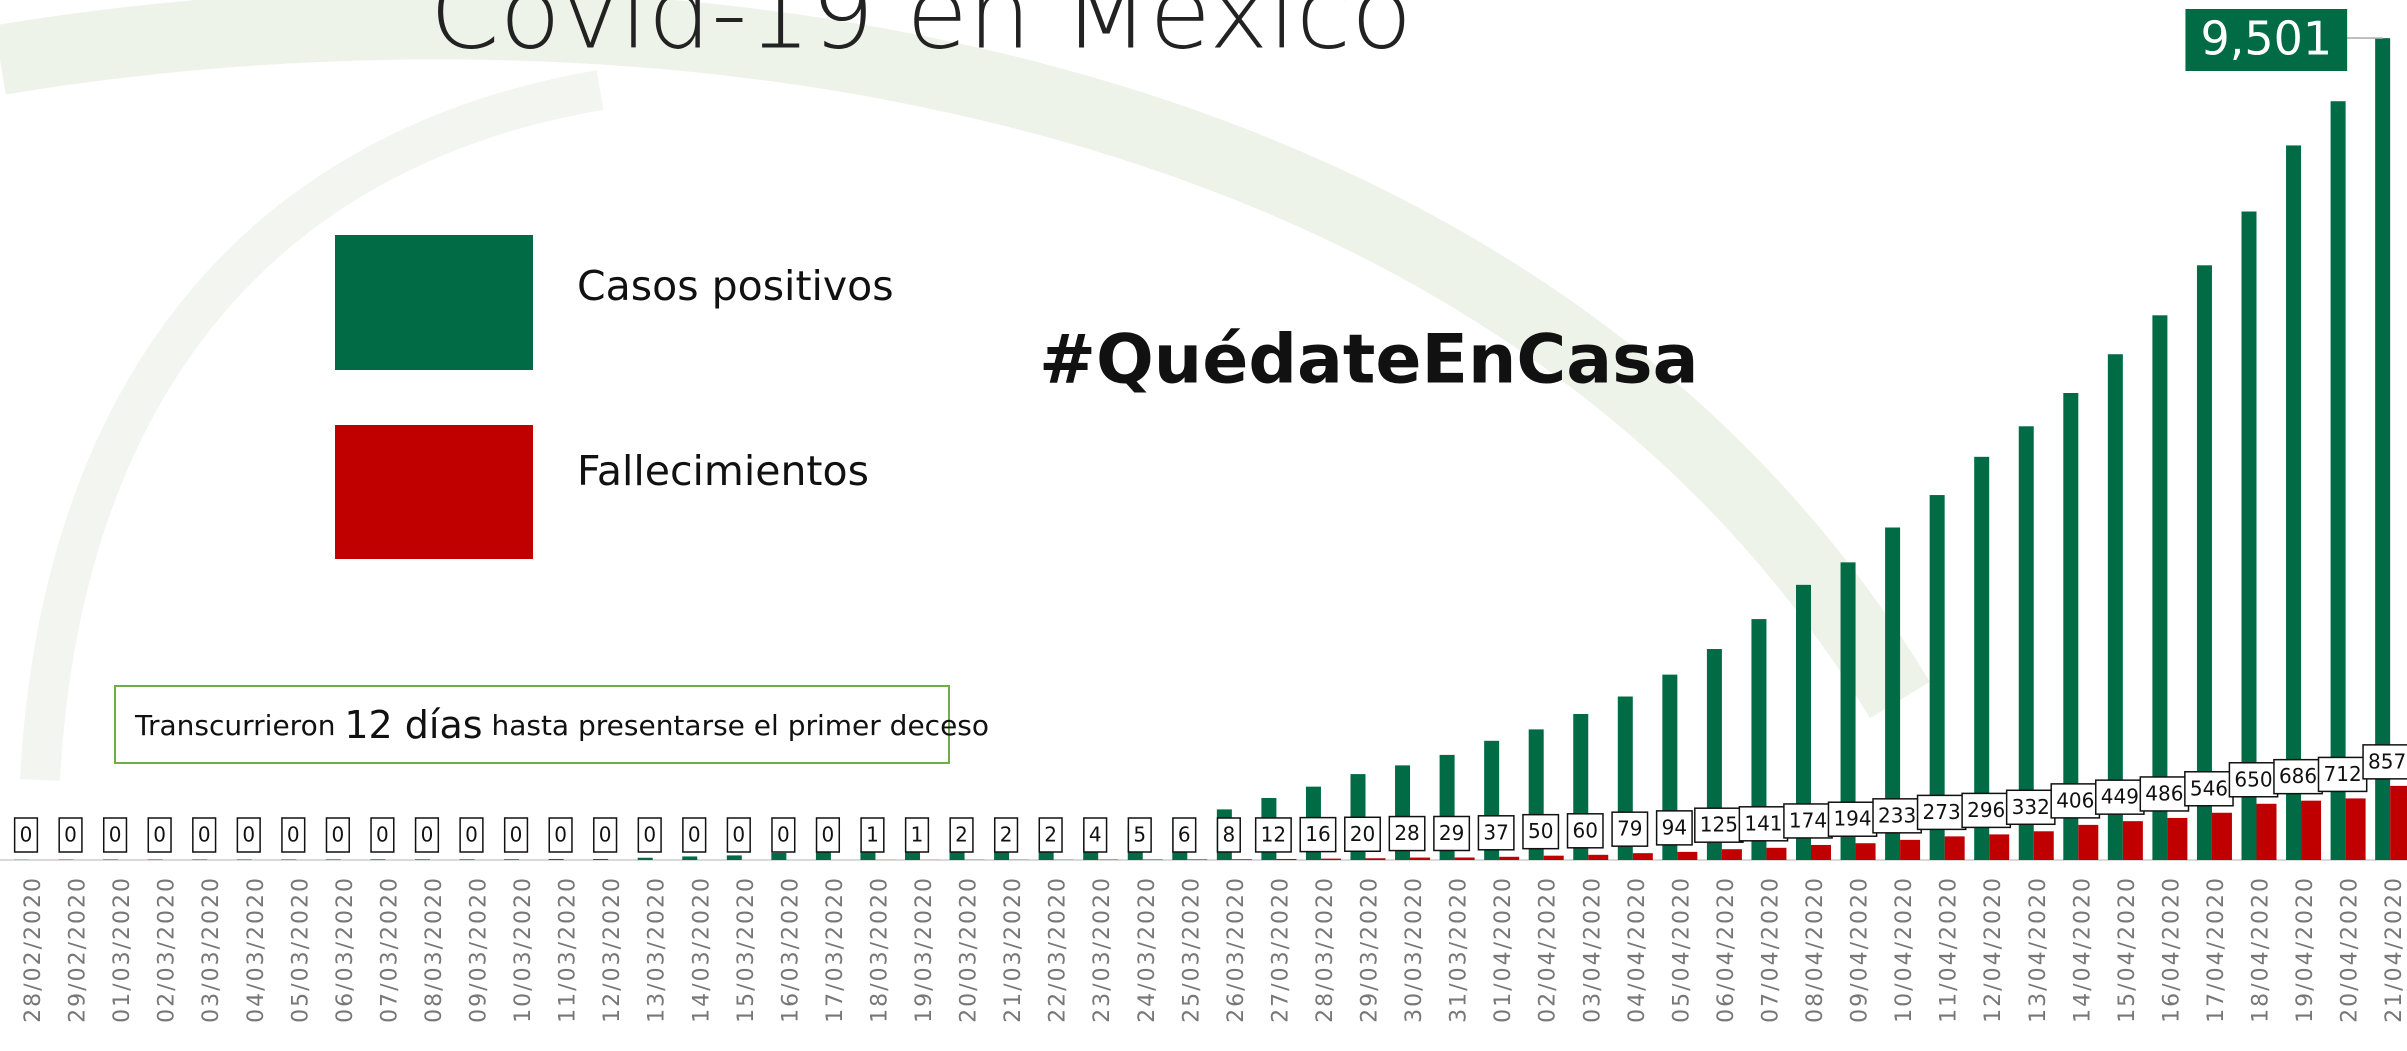  What do you see at coordinates (211, 949) in the screenshot?
I see `x-tick-label: 03/03/2020` at bounding box center [211, 949].